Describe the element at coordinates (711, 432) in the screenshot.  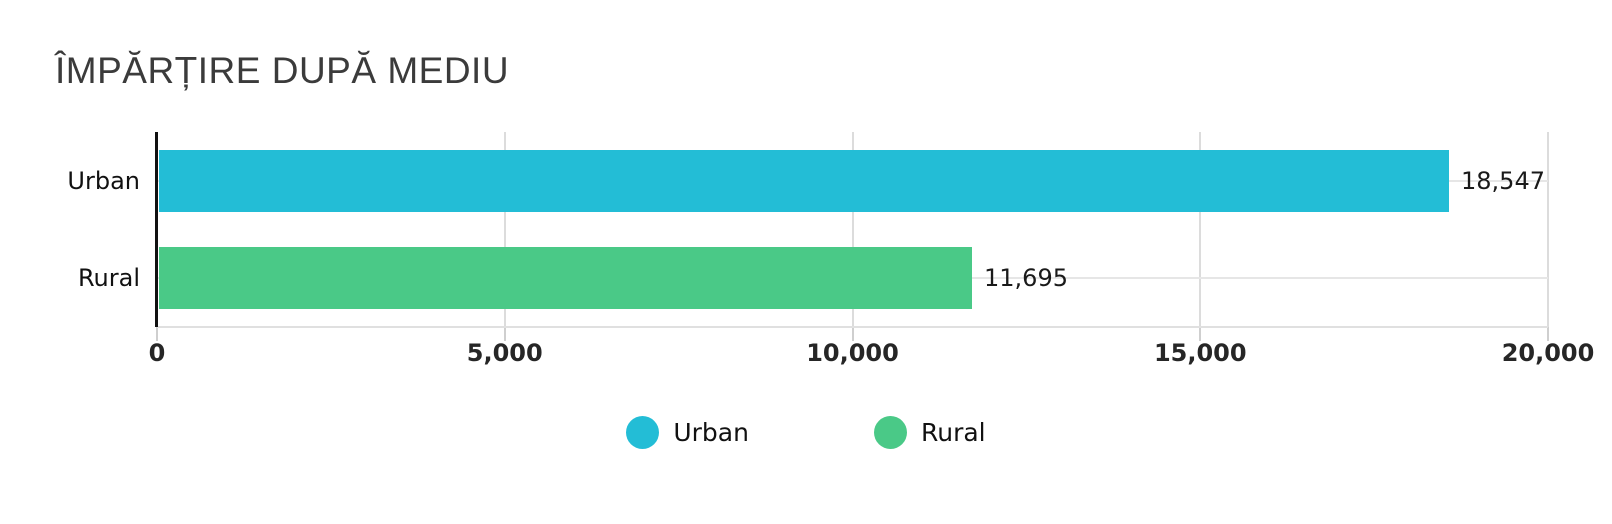
I see `legend-item-label: Urban` at that location.